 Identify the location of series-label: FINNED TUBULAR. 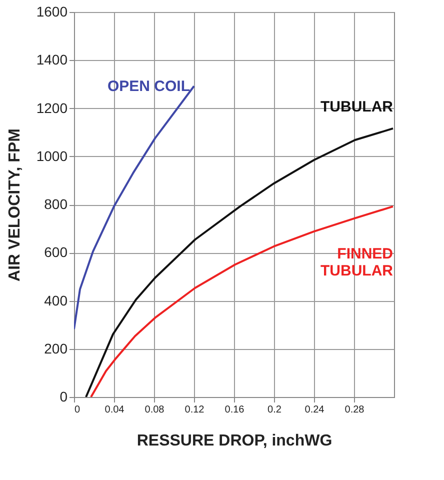
(357, 262).